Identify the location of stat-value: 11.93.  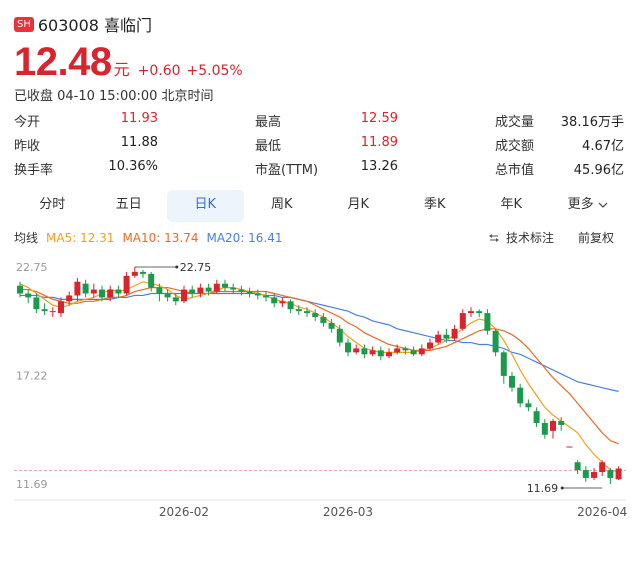
(139, 118).